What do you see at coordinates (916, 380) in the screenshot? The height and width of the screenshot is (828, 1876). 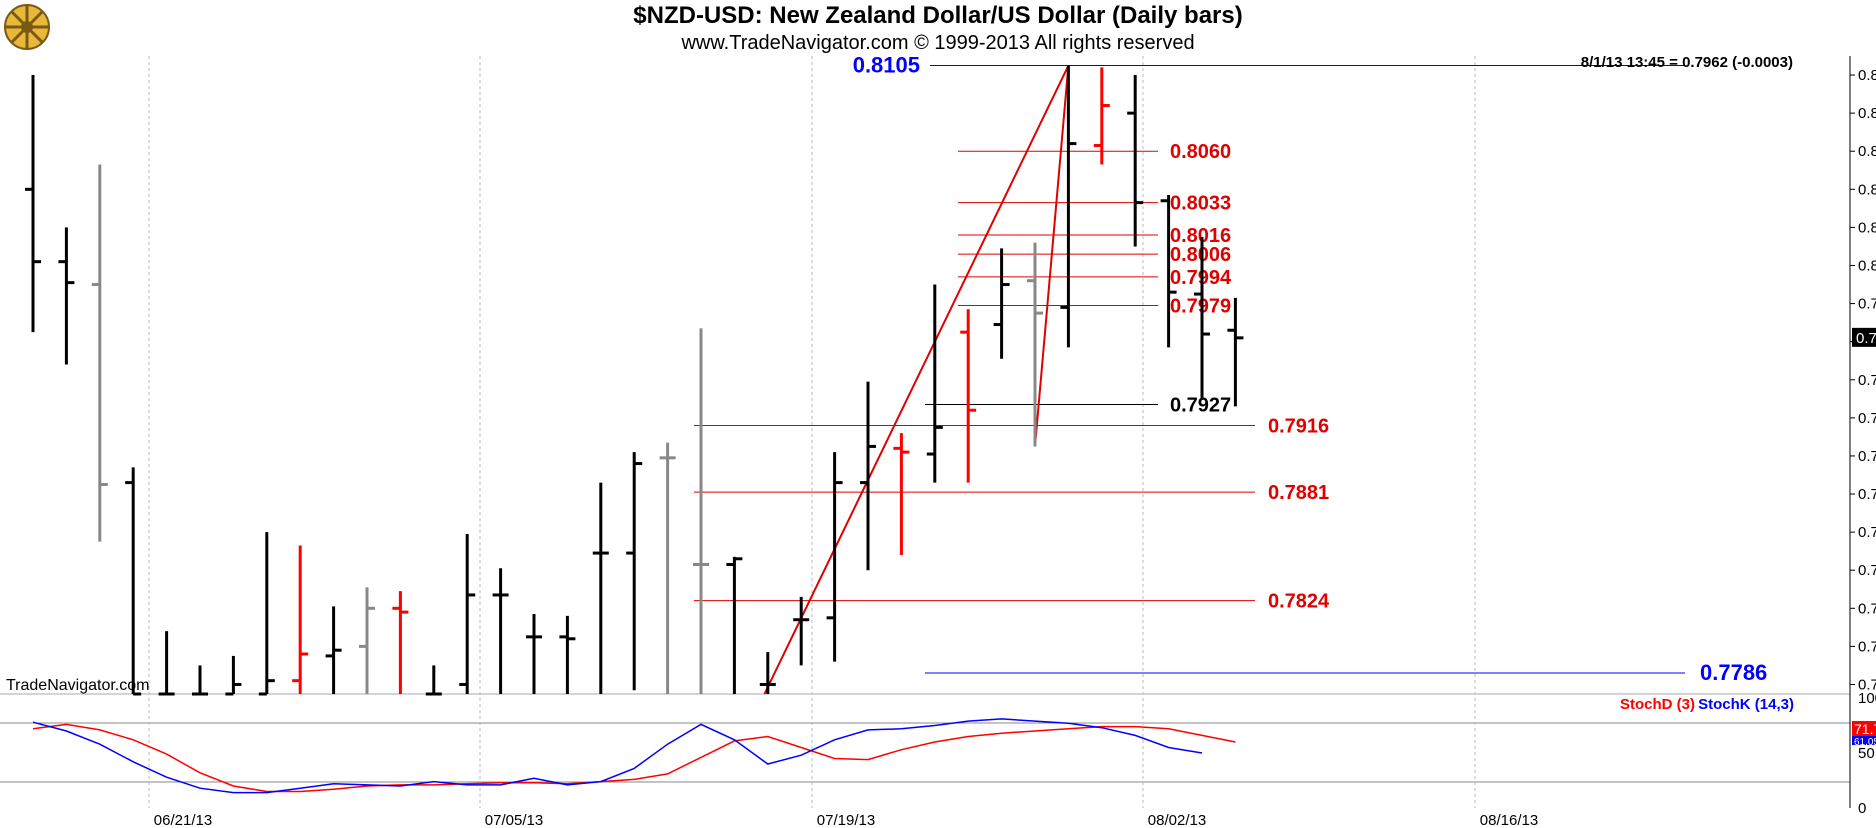 I see `trend-line` at bounding box center [916, 380].